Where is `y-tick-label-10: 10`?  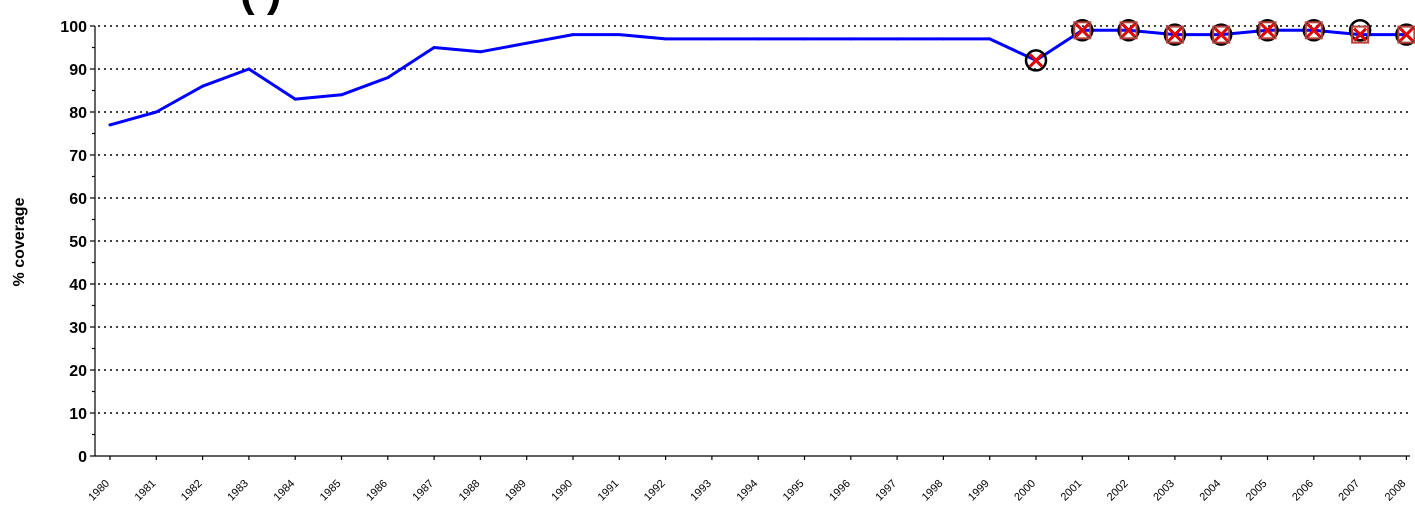
y-tick-label-10: 10 is located at coordinates (78, 414).